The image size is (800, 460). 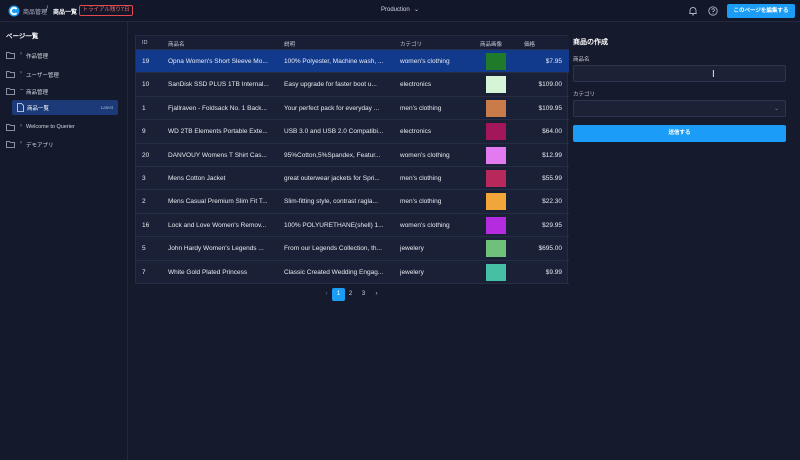 I want to click on column-header-name: 商品名, so click(x=176, y=45).